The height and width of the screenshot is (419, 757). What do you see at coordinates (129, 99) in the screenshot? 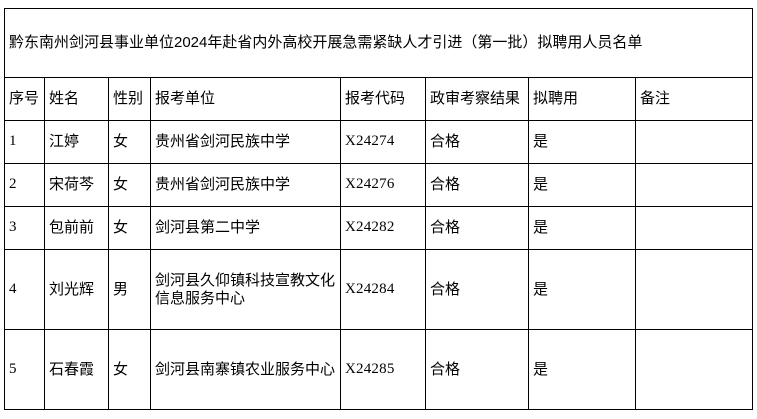
I see `column-header-gender: 性别` at bounding box center [129, 99].